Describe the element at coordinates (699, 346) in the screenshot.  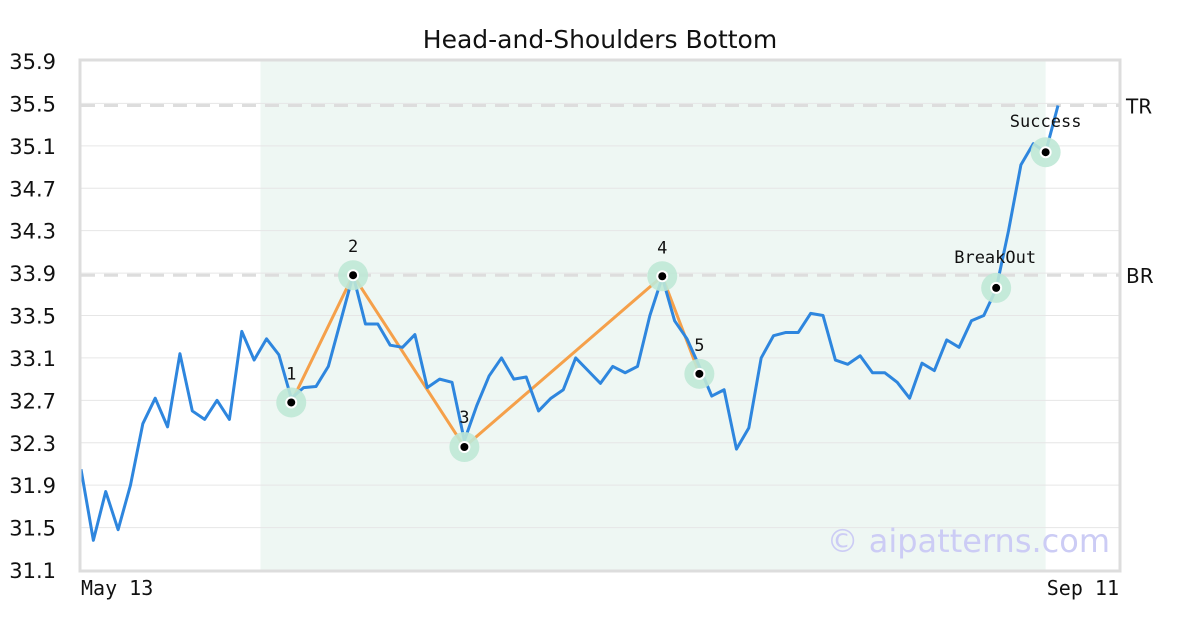
I see `marker-label: 5` at that location.